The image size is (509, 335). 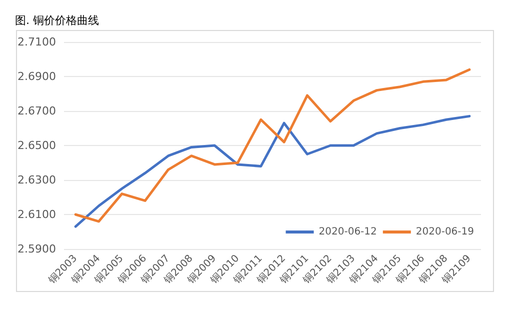 What do you see at coordinates (57, 20) in the screenshot?
I see `chart-title: 图. 铜价价格曲线` at bounding box center [57, 20].